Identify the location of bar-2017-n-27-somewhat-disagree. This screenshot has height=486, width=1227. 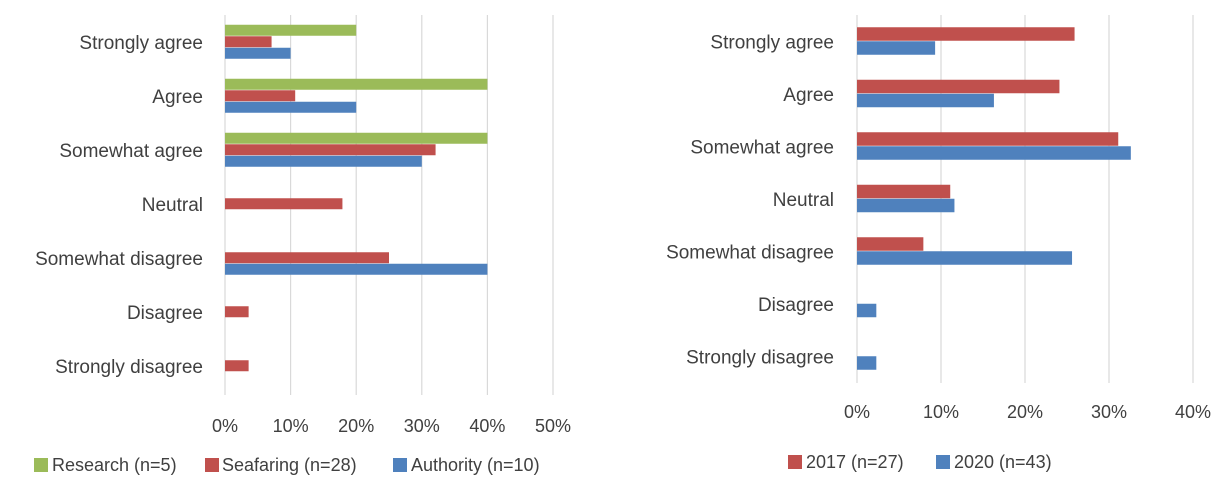
(890, 244).